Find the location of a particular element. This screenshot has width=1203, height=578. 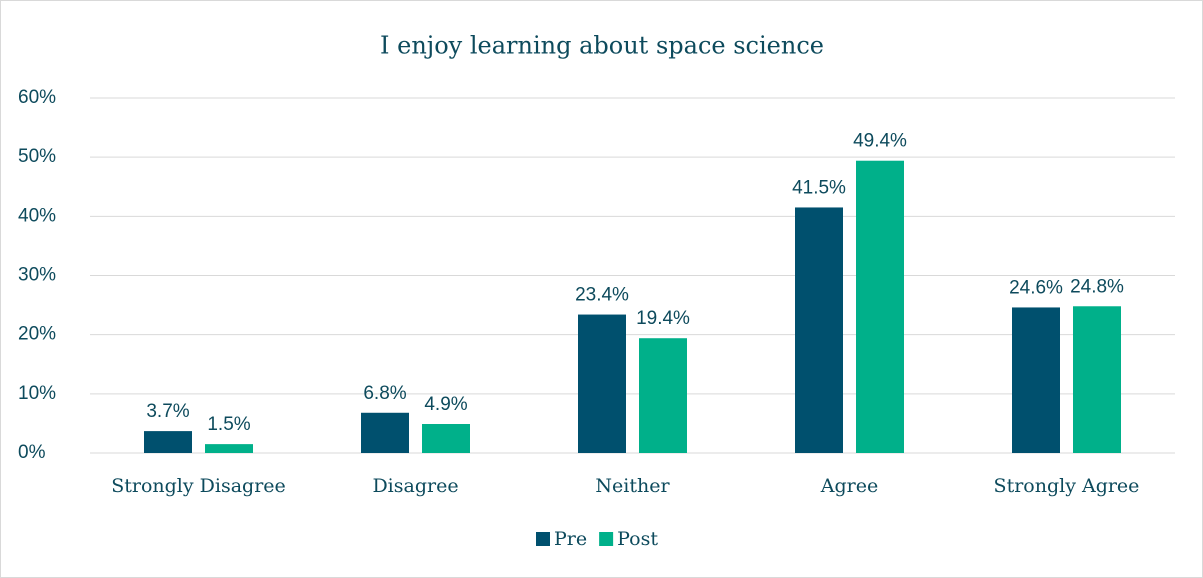

data-label: 23.4% is located at coordinates (602, 295).